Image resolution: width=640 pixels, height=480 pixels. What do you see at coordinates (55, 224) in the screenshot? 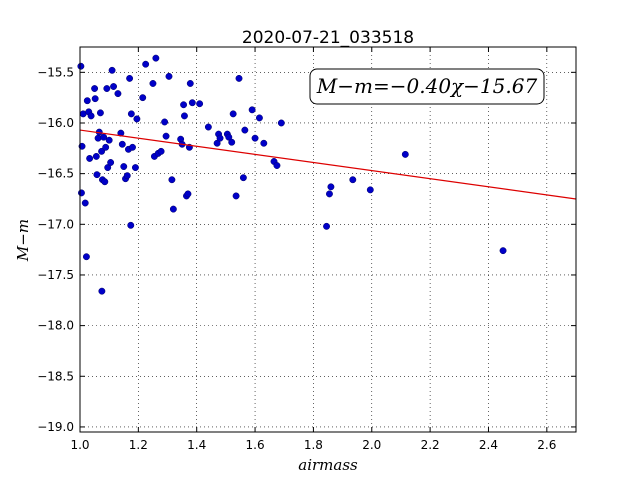
I see `y-tick-label: −17.0` at bounding box center [55, 224].